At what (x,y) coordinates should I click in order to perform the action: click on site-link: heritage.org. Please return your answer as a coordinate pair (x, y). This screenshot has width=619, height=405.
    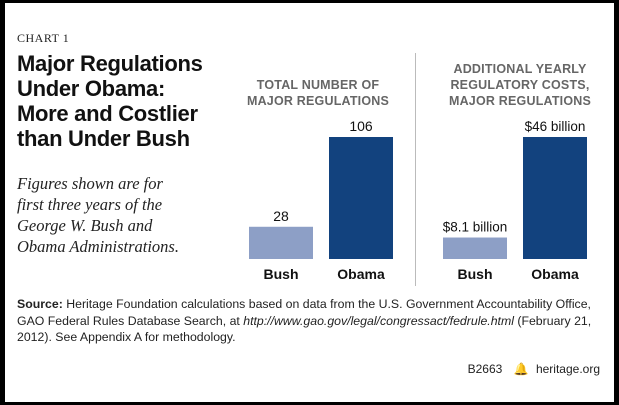
    Looking at the image, I should click on (567, 369).